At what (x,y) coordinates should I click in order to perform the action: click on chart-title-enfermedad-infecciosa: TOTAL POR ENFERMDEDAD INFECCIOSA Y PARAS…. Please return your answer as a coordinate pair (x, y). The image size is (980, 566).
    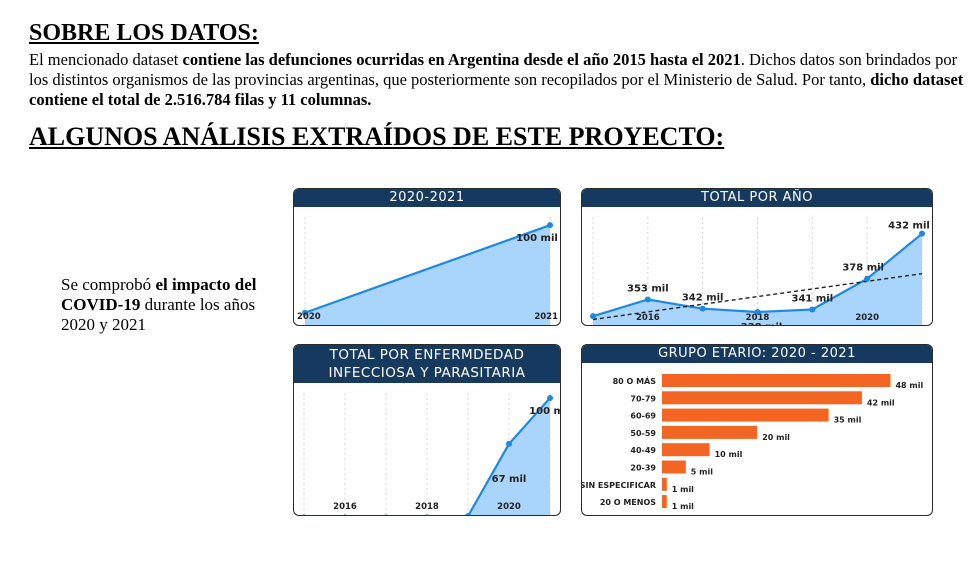
    Looking at the image, I should click on (427, 364).